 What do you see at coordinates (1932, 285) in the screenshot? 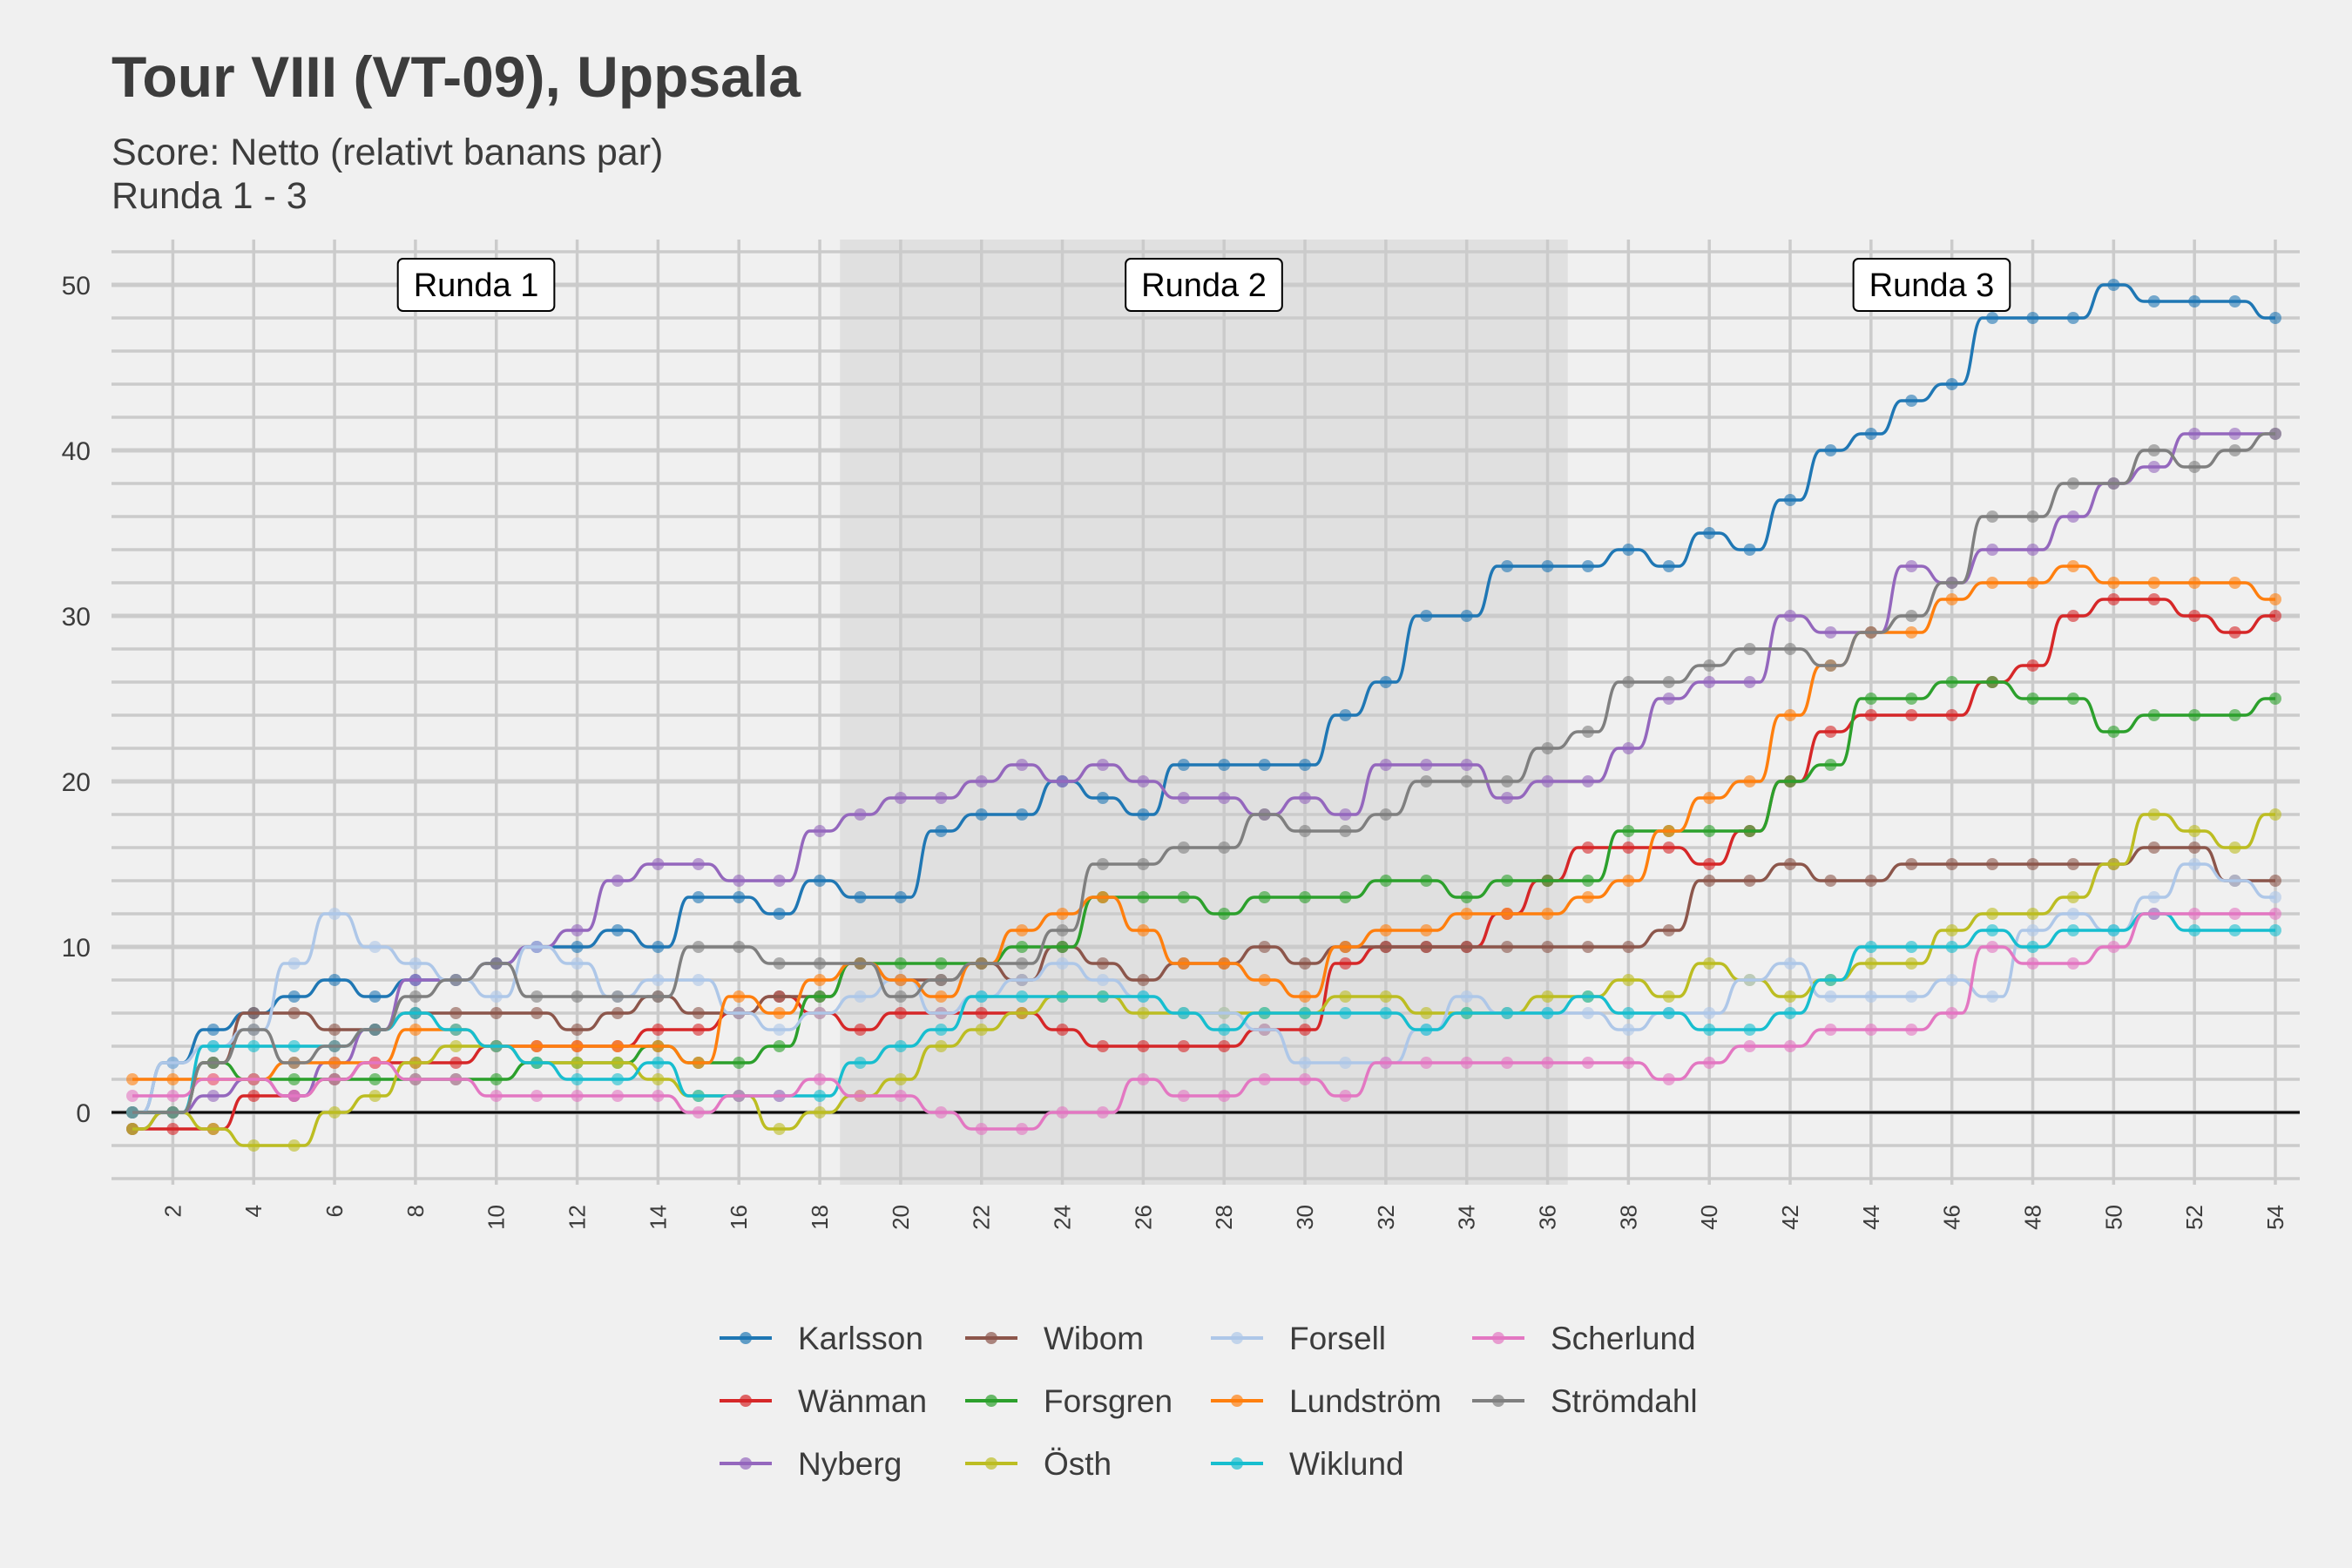
I see `region-label-text: Runda 3` at bounding box center [1932, 285].